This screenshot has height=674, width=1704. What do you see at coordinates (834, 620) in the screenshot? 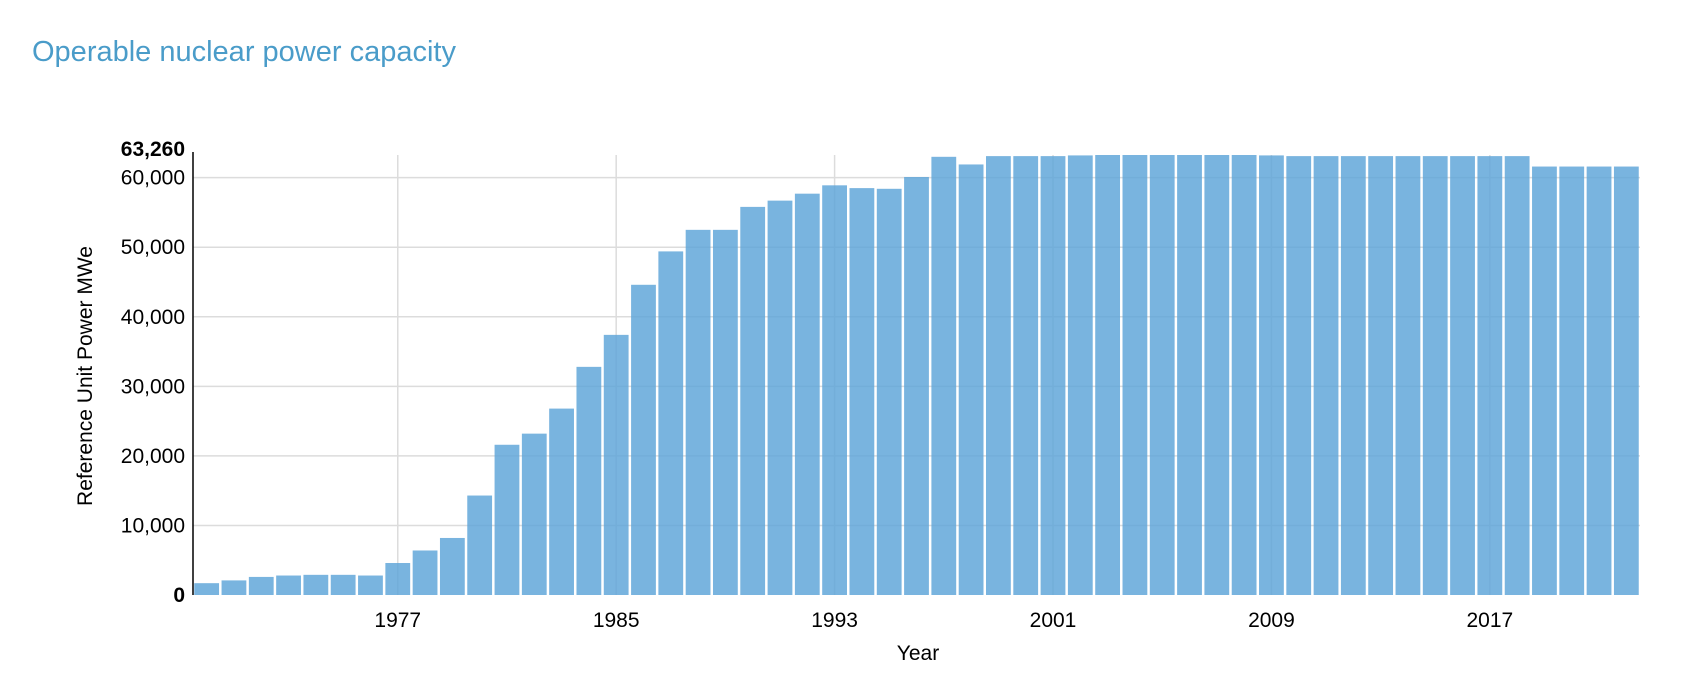
I see `x-tick-label: 1993` at bounding box center [834, 620].